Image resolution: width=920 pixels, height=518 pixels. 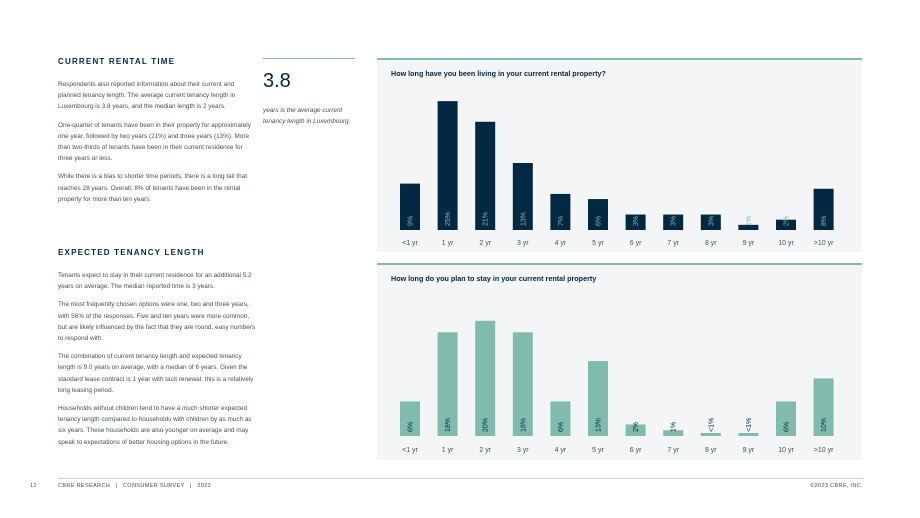 What do you see at coordinates (411, 427) in the screenshot?
I see `data-label-0: 6%` at bounding box center [411, 427].